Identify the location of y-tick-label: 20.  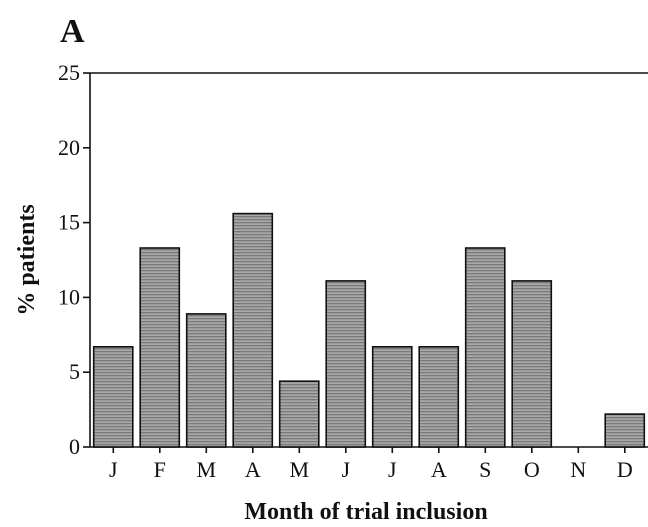
(69, 147).